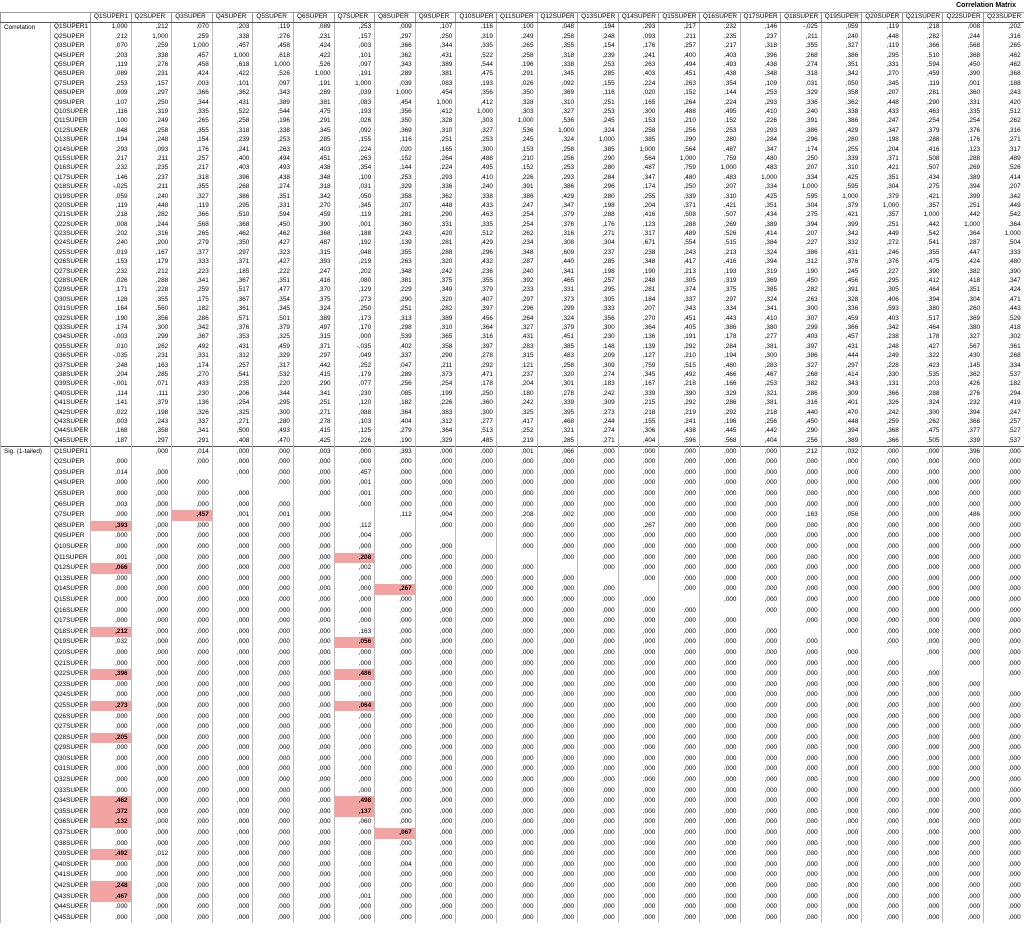 Image resolution: width=1024 pixels, height=930 pixels. What do you see at coordinates (598, 309) in the screenshot?
I see `cell: ,333` at bounding box center [598, 309].